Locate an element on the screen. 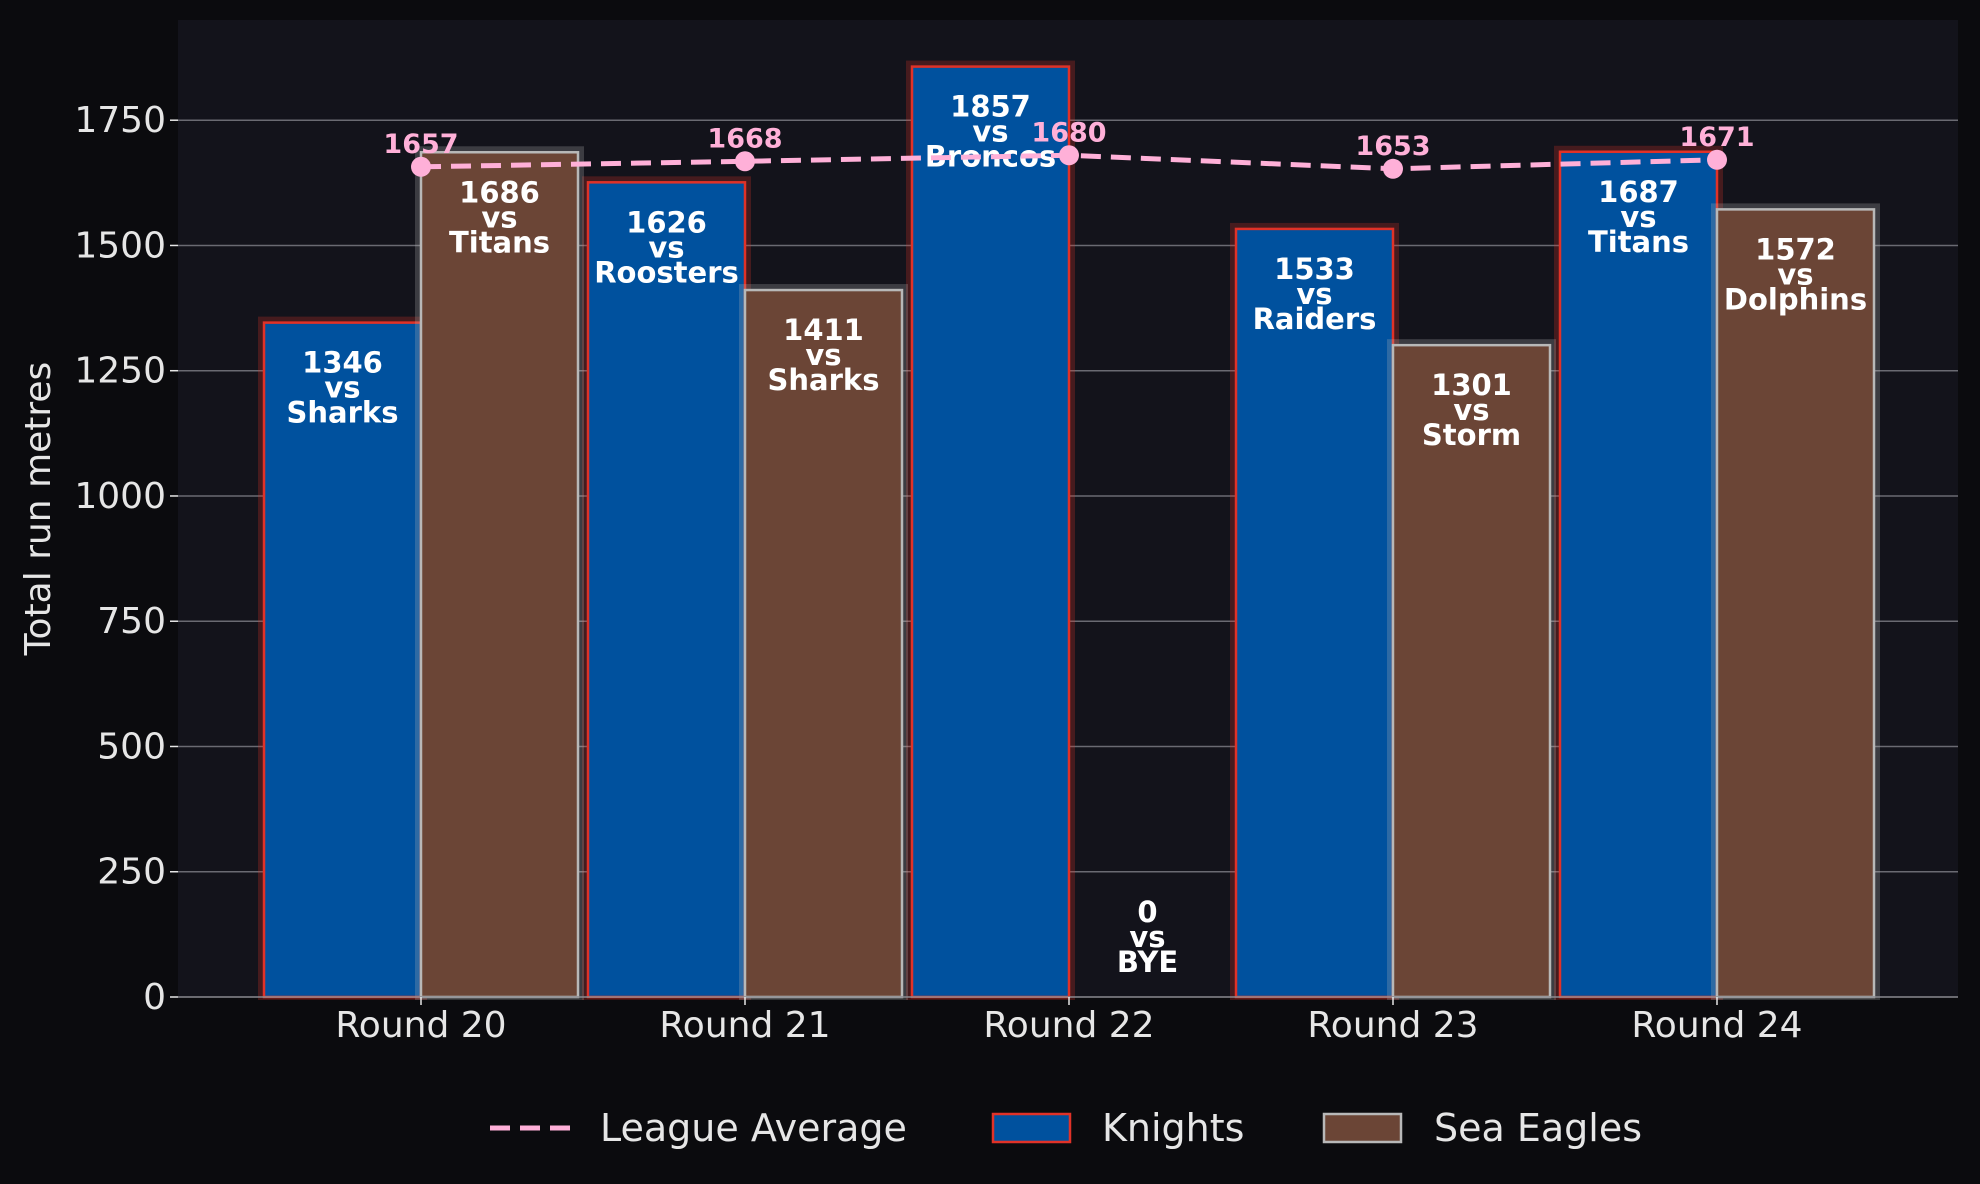 Image resolution: width=1980 pixels, height=1184 pixels. legend: League Average Knights Sea Eagles is located at coordinates (1066, 1128).